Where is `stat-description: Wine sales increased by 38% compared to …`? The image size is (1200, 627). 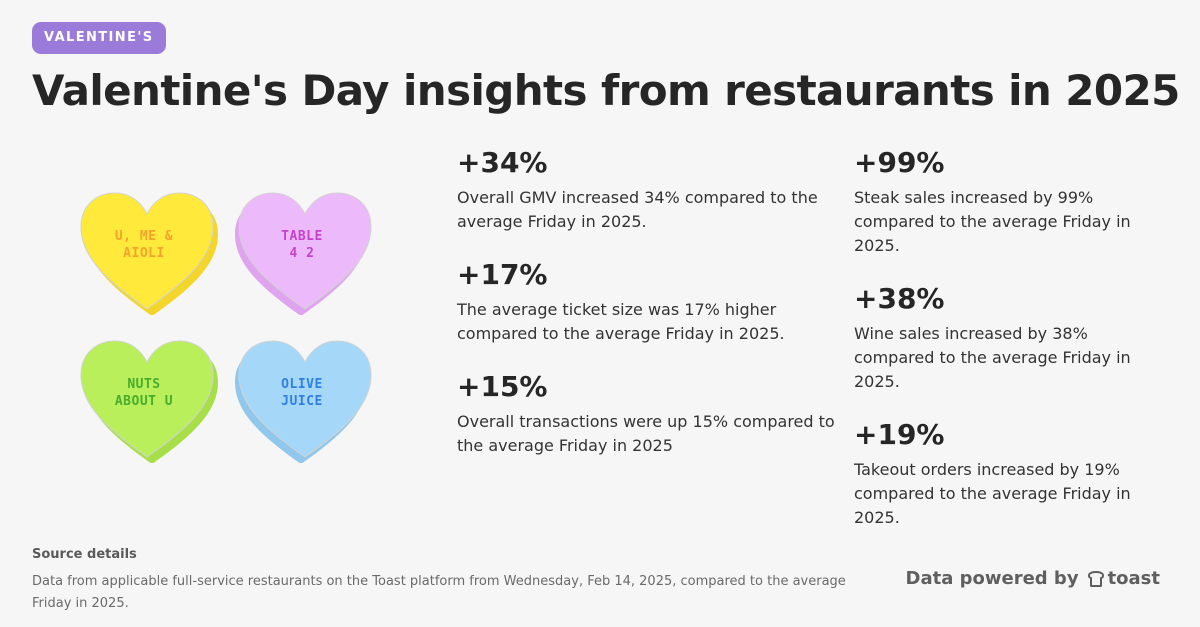 stat-description: Wine sales increased by 38% compared to … is located at coordinates (992, 357).